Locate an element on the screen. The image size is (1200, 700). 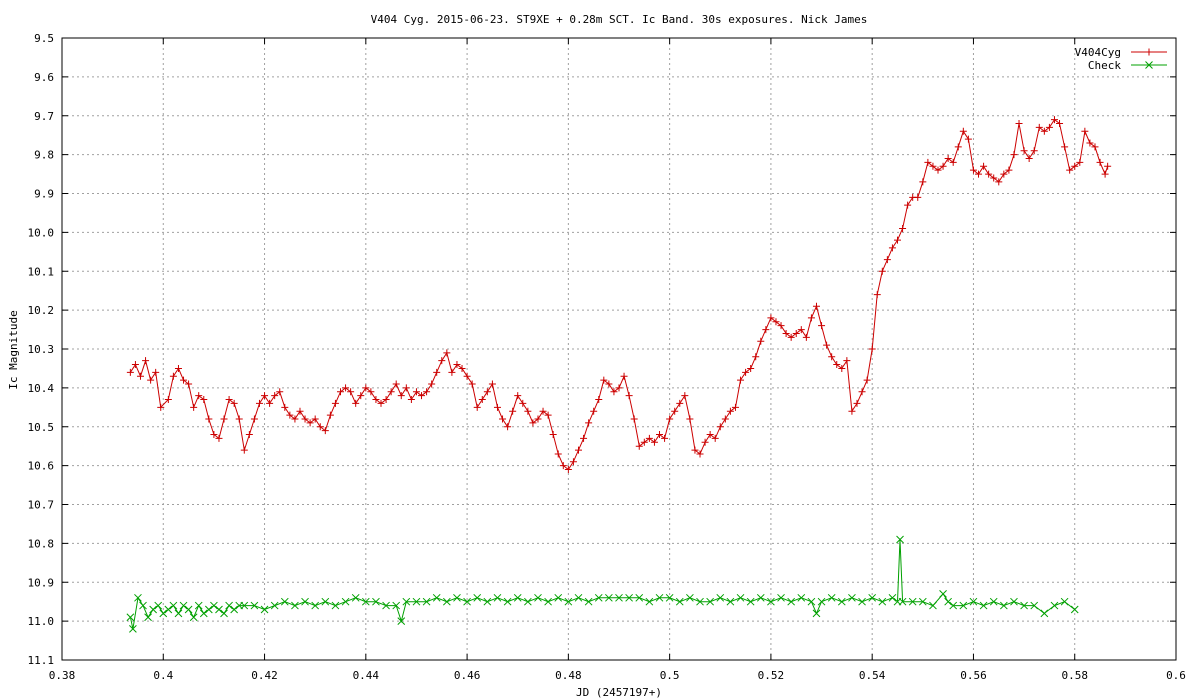
x-tick-label: 0.6 is located at coordinates (1176, 675).